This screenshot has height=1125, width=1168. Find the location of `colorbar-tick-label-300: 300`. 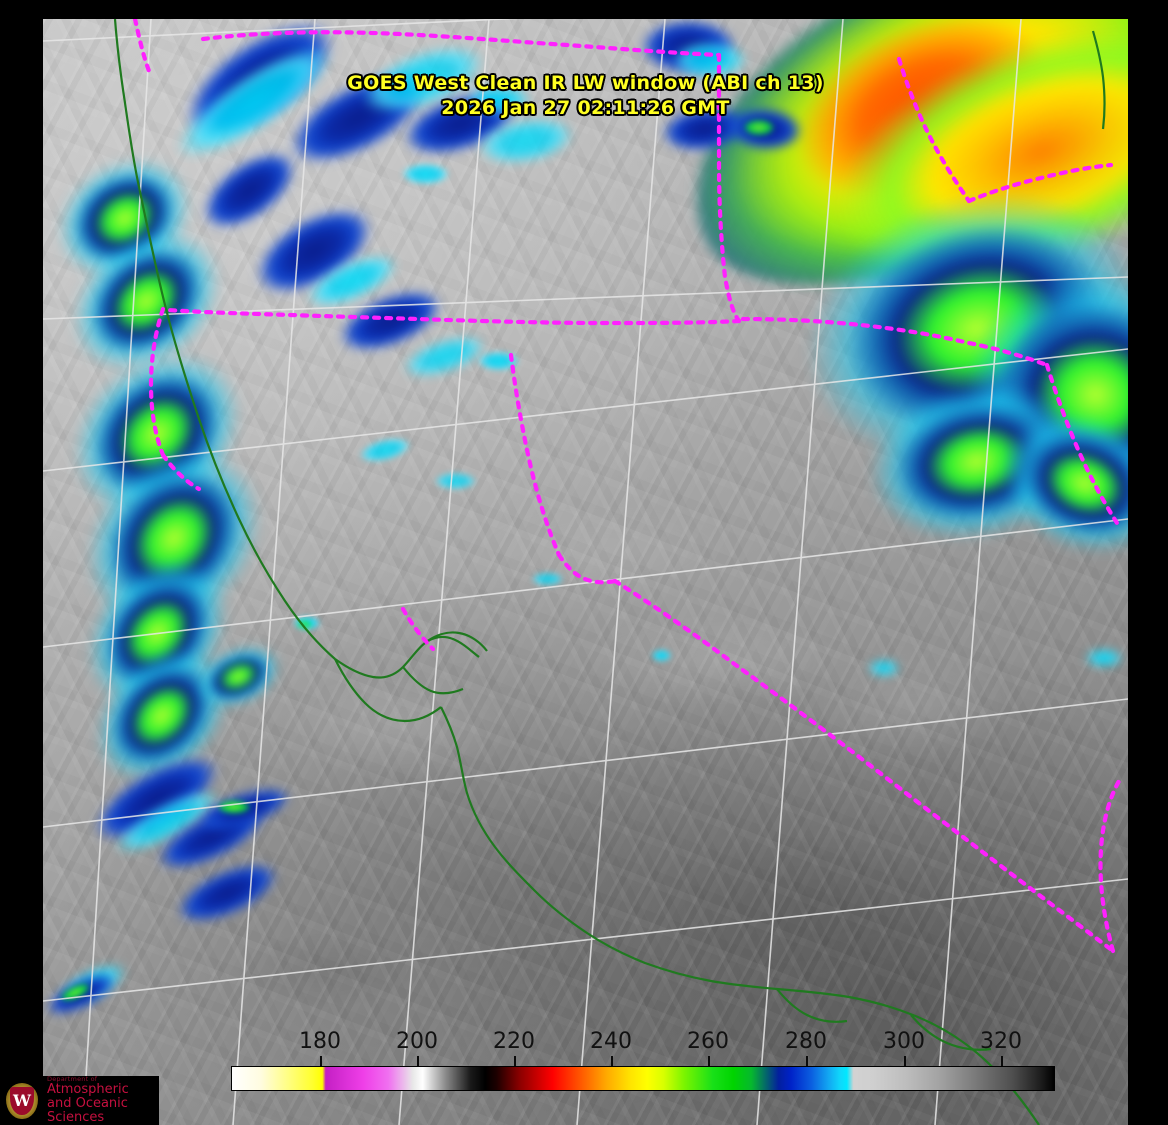

colorbar-tick-label-300: 300 is located at coordinates (904, 1041).